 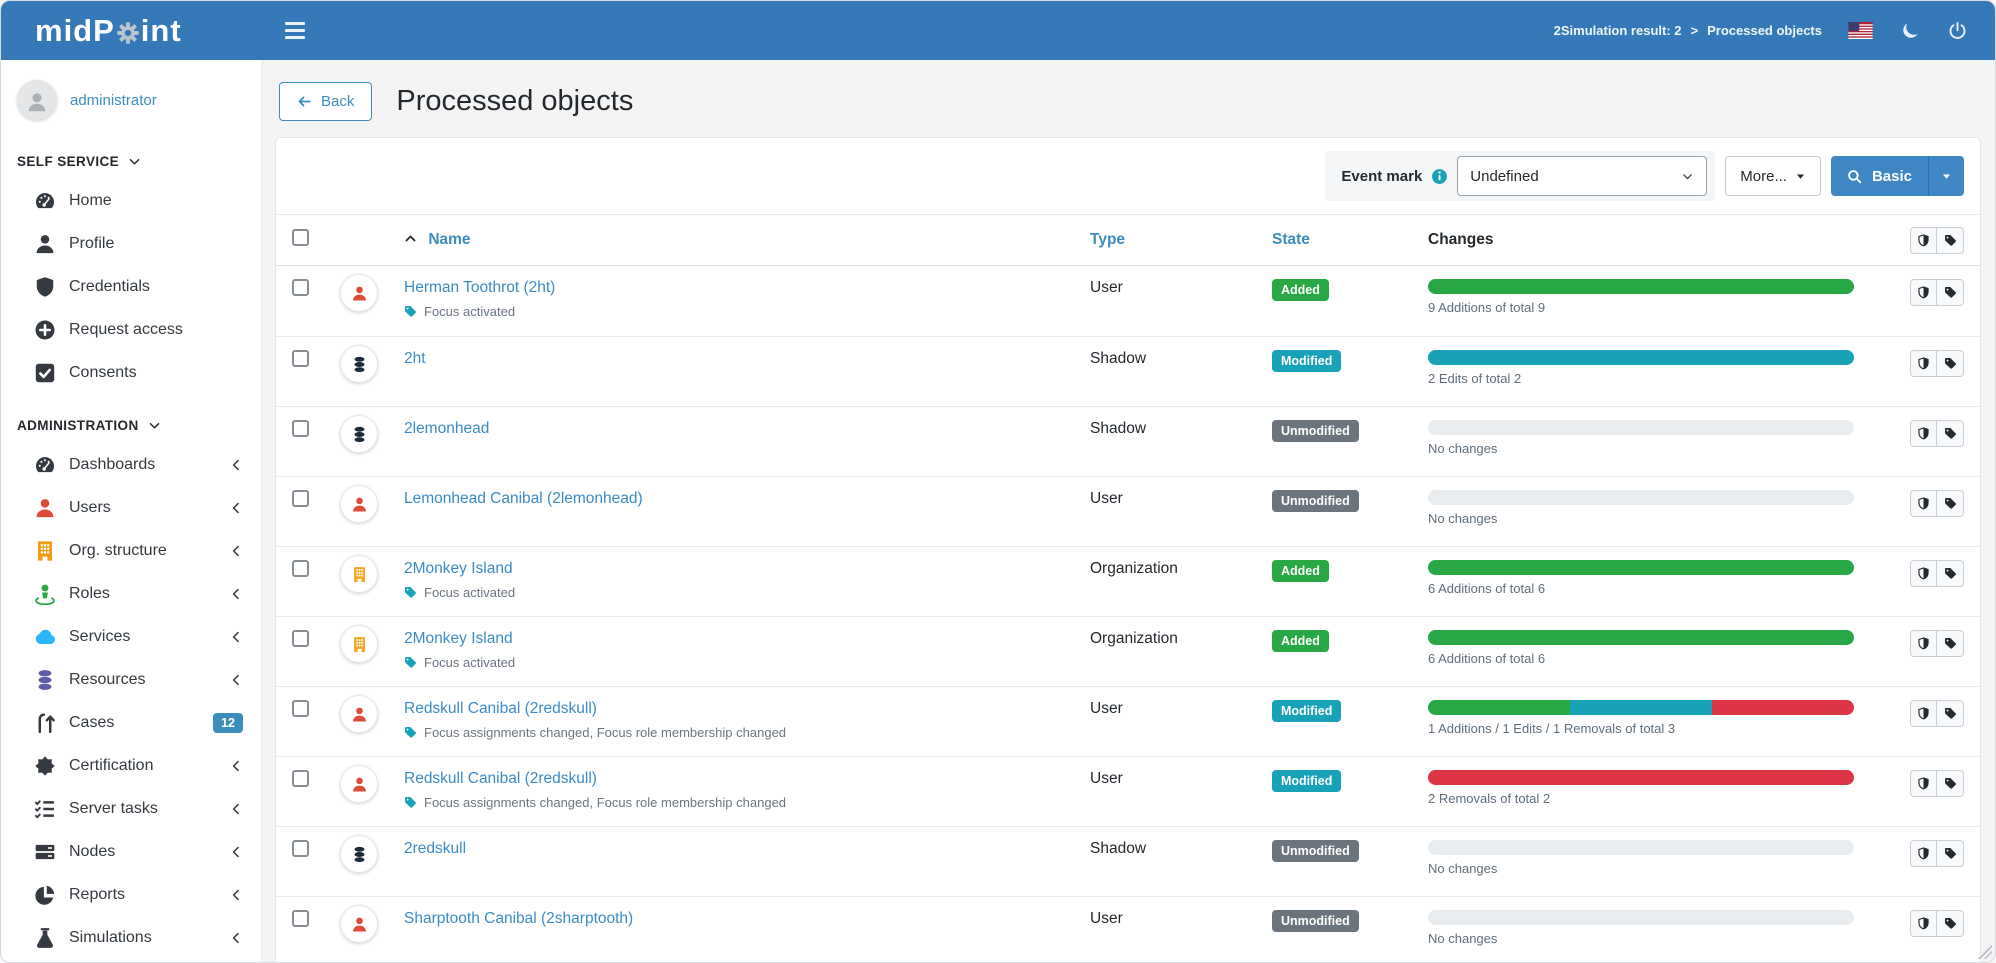 I want to click on object-name-link: Sharptooth Canibal (2sharptooth), so click(x=519, y=918).